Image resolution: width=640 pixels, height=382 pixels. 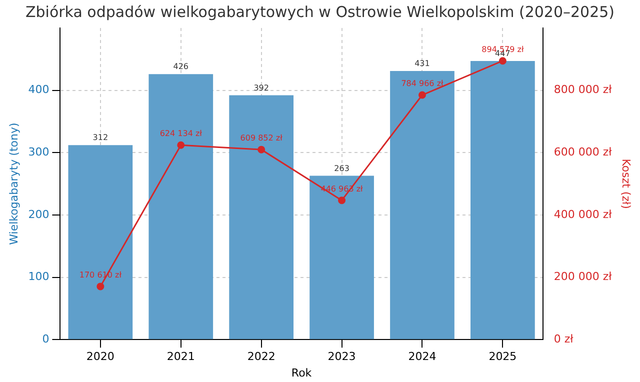 I want to click on y-tick-label: 100, so click(x=39, y=277).